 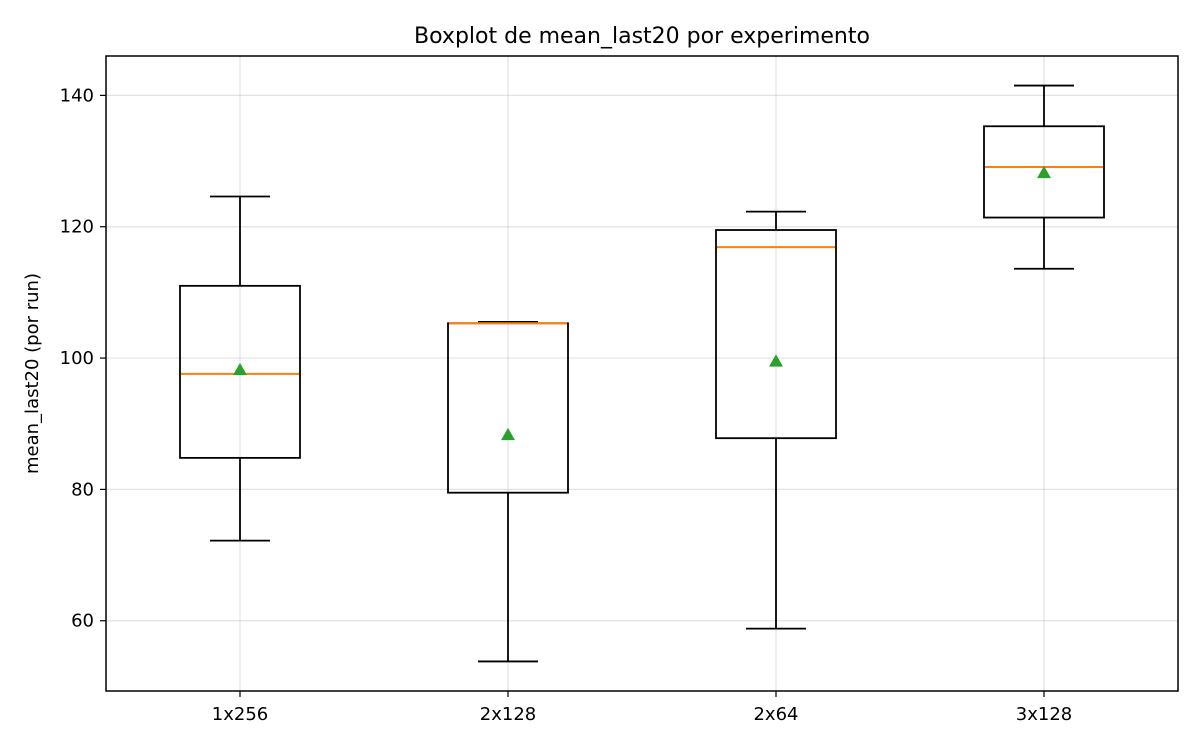 What do you see at coordinates (775, 714) in the screenshot?
I see `x-tick-label: 2x64` at bounding box center [775, 714].